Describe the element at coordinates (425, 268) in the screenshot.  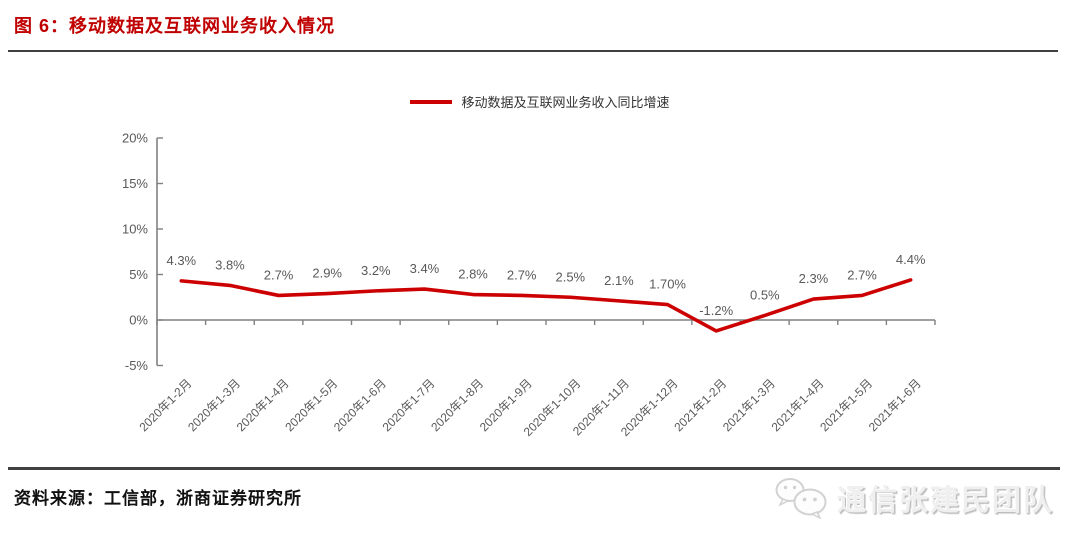
I see `svg-text: 3.4%` at that location.